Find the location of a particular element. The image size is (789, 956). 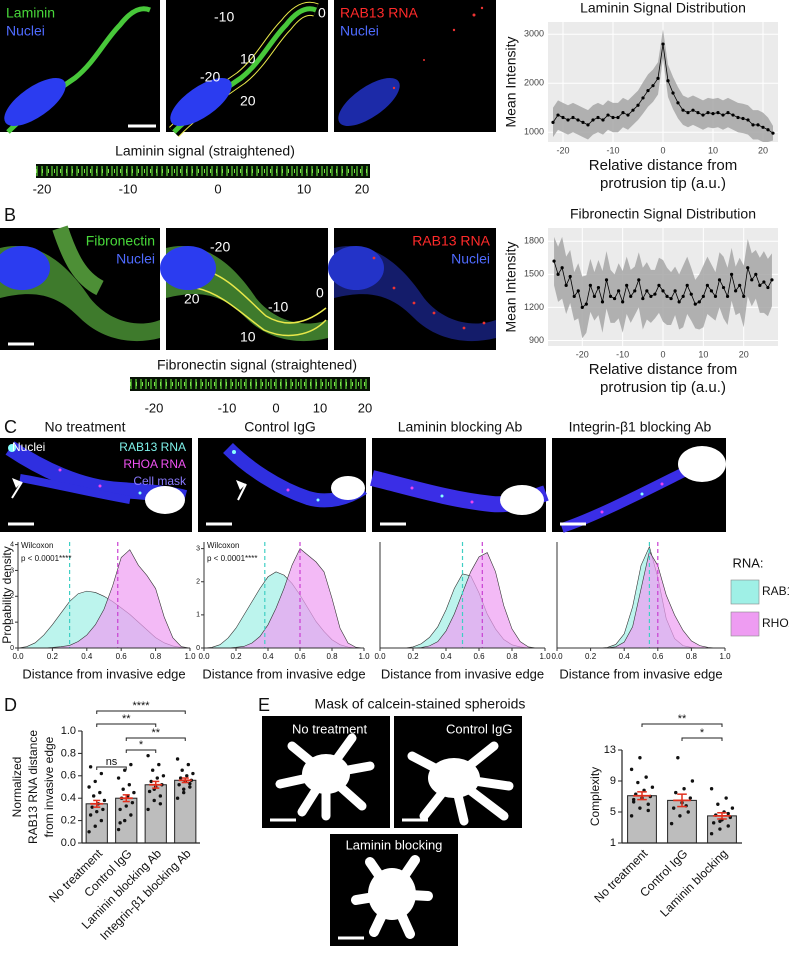

y-axis-label: Normalized is located at coordinates (17, 787).